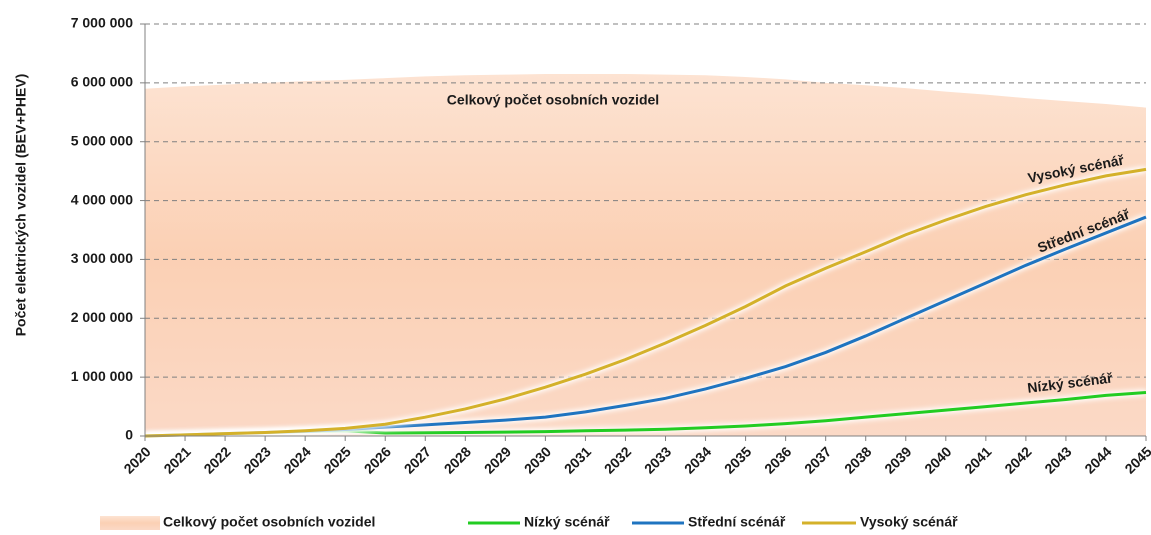 The height and width of the screenshot is (535, 1151). What do you see at coordinates (102, 199) in the screenshot?
I see `y-tick-label: 4 000 000` at bounding box center [102, 199].